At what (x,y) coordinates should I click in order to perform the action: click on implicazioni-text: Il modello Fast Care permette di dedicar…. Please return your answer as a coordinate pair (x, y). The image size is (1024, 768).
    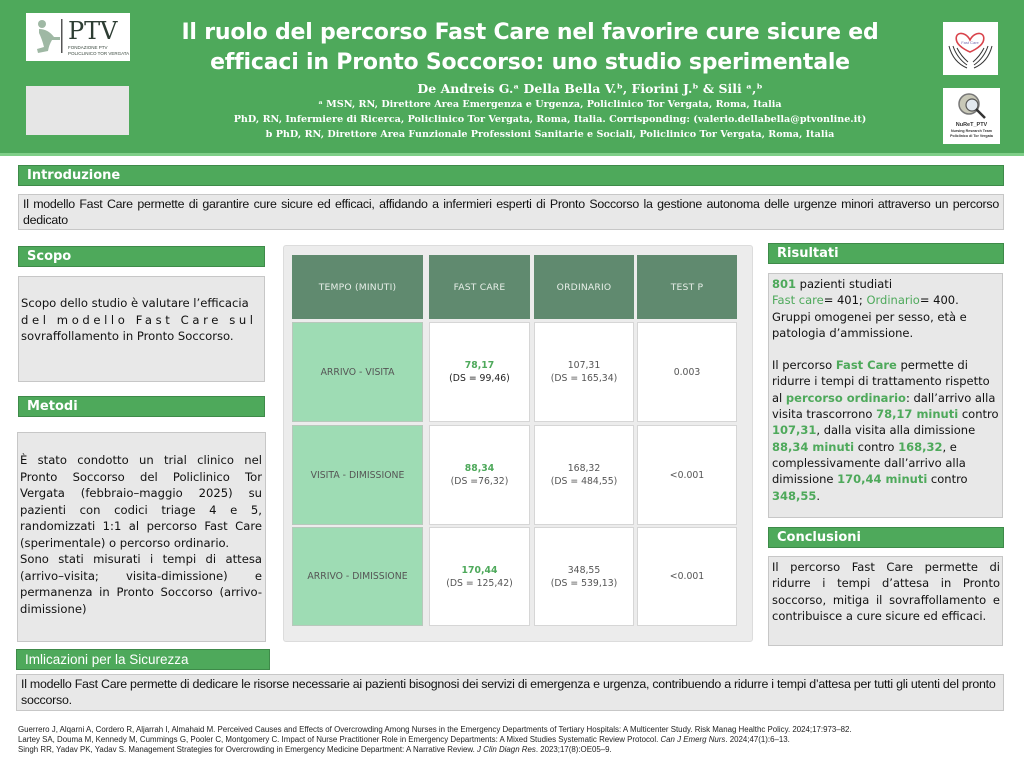
    Looking at the image, I should click on (510, 692).